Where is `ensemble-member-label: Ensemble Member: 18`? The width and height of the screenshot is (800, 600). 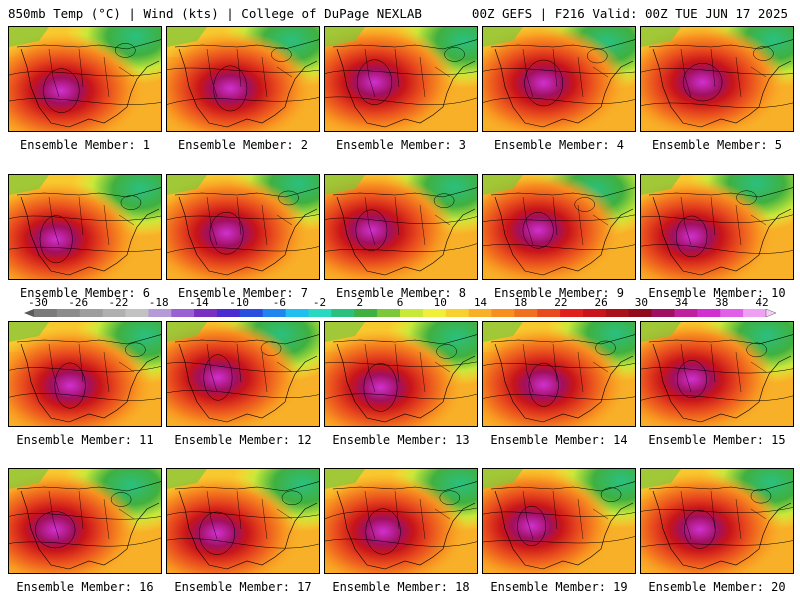
ensemble-member-label: Ensemble Member: 18 is located at coordinates (401, 587).